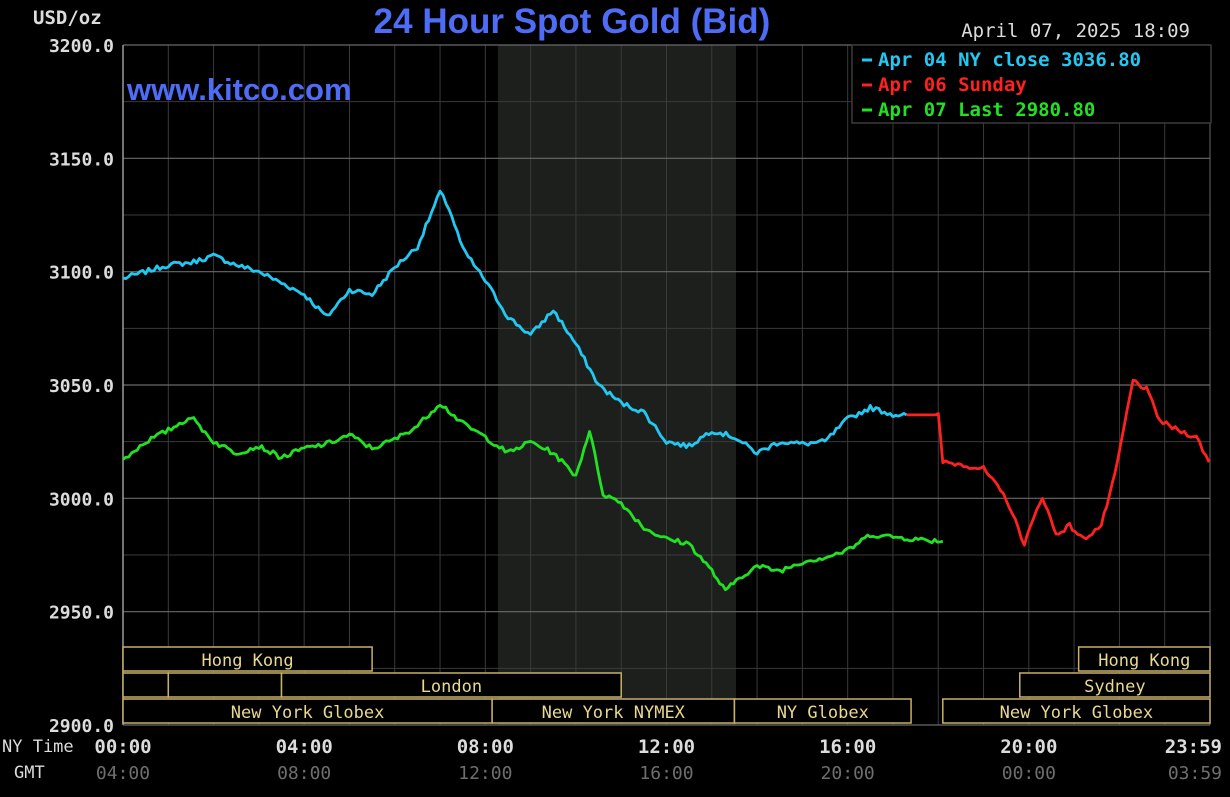 The image size is (1230, 797). Describe the element at coordinates (1075, 31) in the screenshot. I see `timestamp: April 07, 2025 18:09` at that location.